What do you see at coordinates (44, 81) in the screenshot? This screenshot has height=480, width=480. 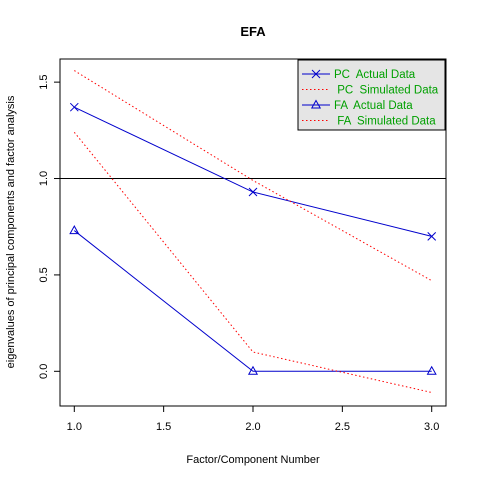 I see `y-tick-label: 1.5` at bounding box center [44, 81].